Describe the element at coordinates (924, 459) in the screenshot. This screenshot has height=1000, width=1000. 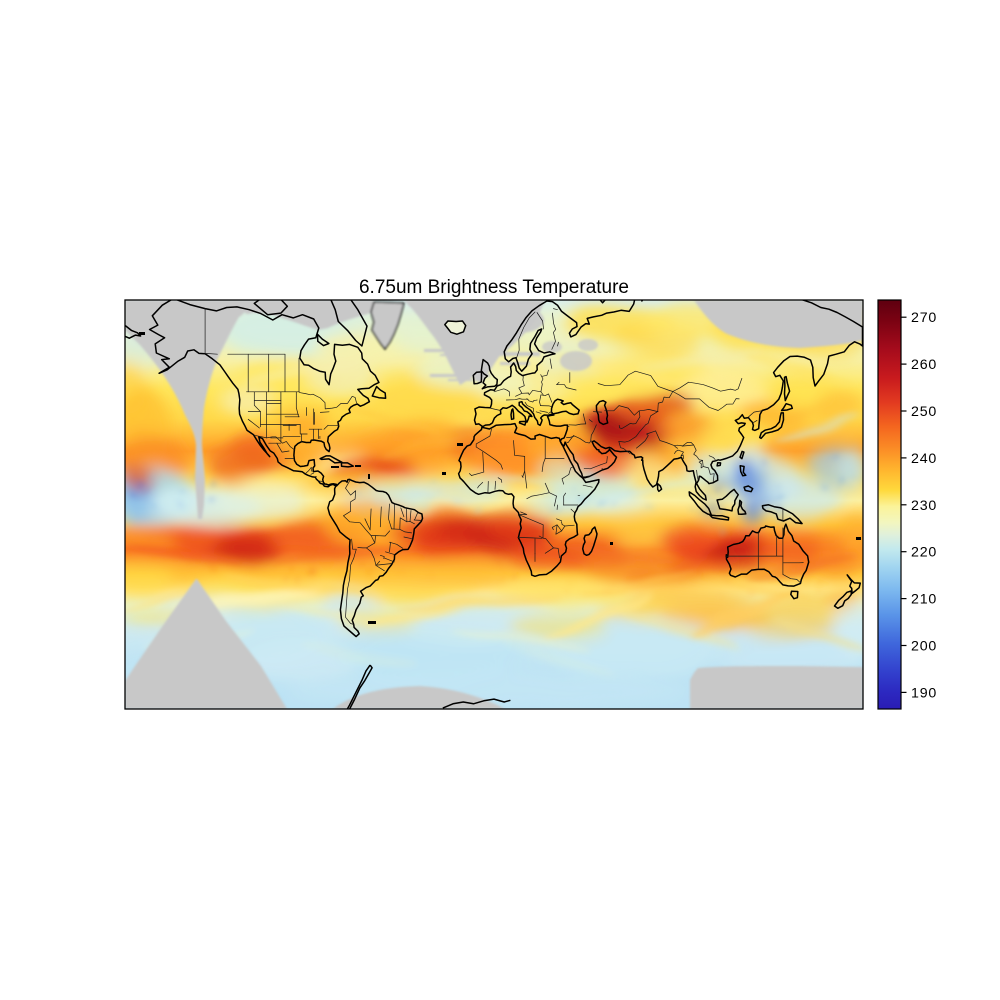
I see `svg-text: 240` at that location.